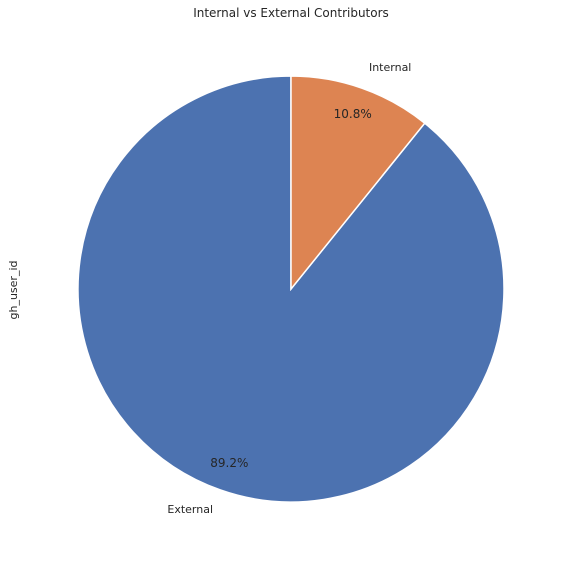  Describe the element at coordinates (390, 67) in the screenshot. I see `pie-slice-label-internal: Internal` at that location.